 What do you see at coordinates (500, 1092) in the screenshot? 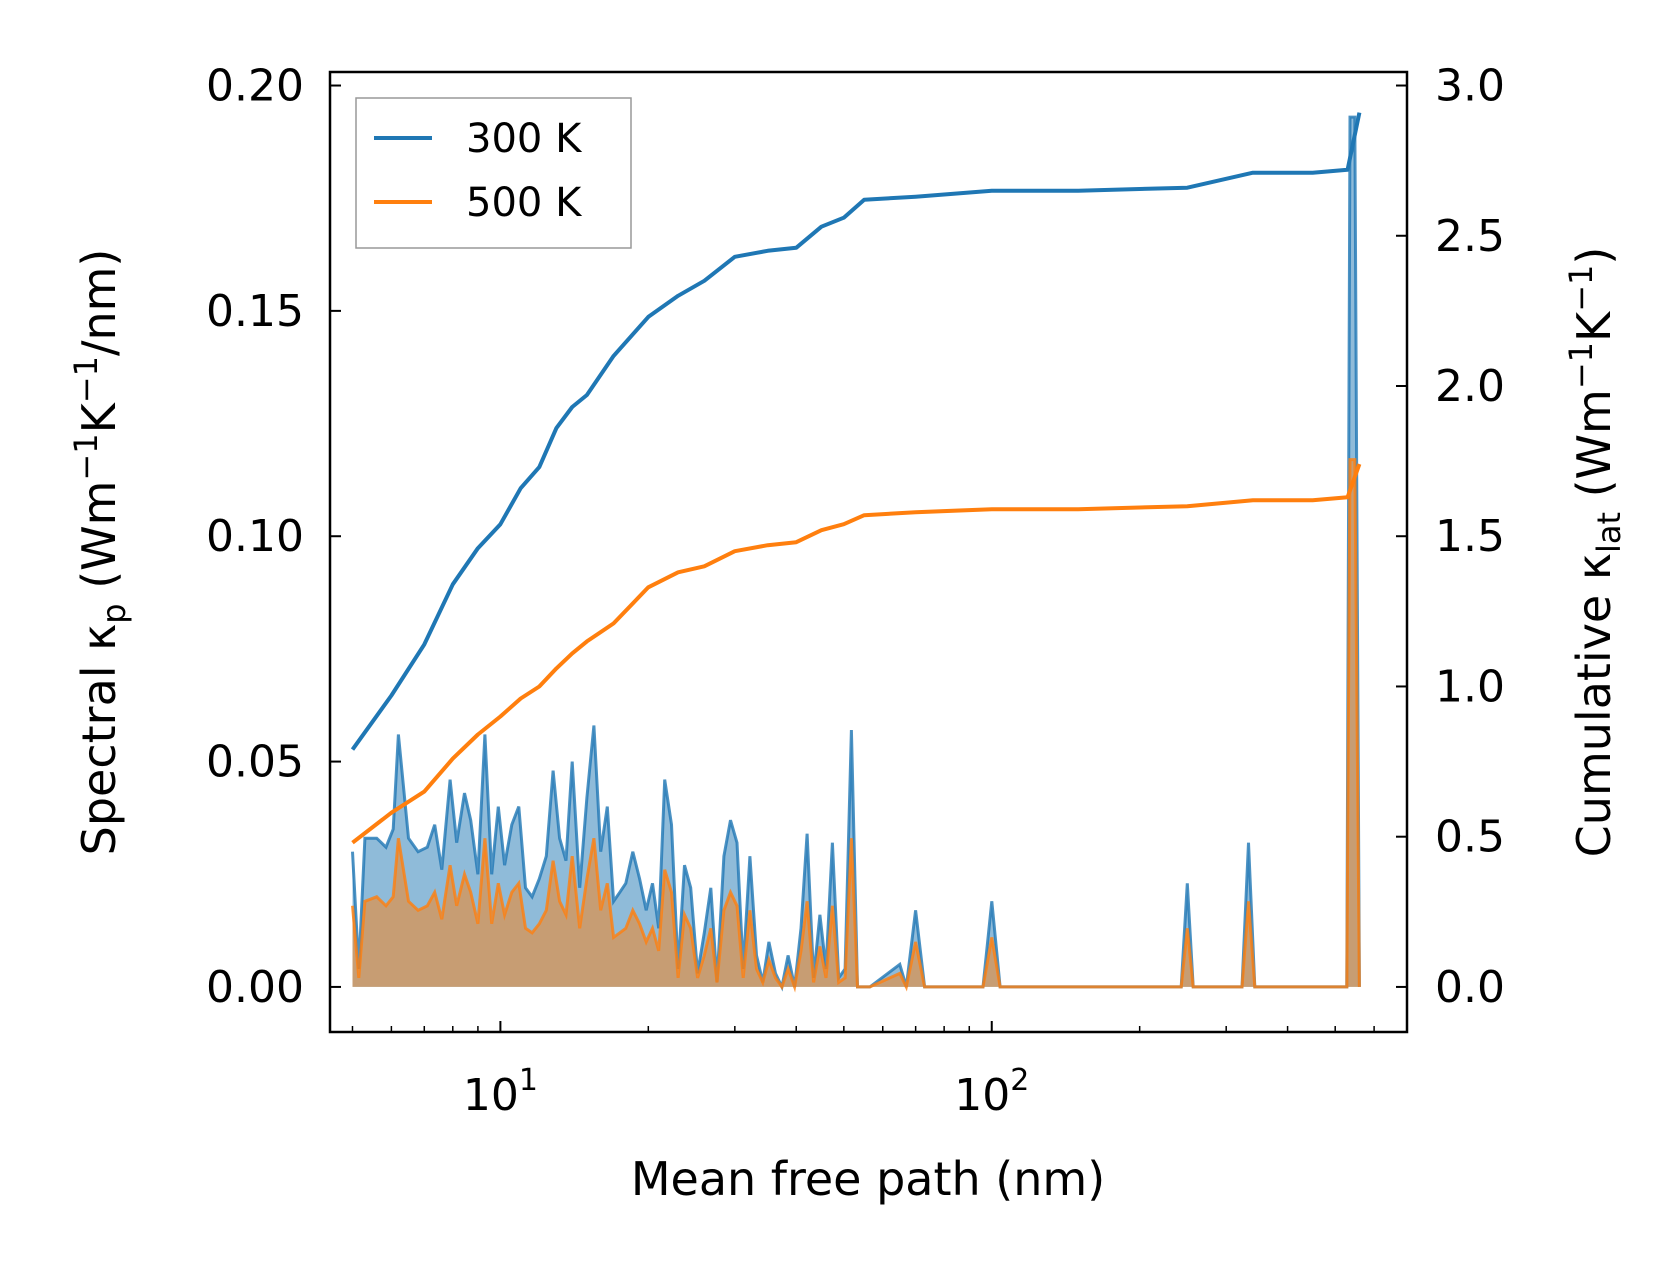
I see `x-tick-label: 10¹` at bounding box center [500, 1092].